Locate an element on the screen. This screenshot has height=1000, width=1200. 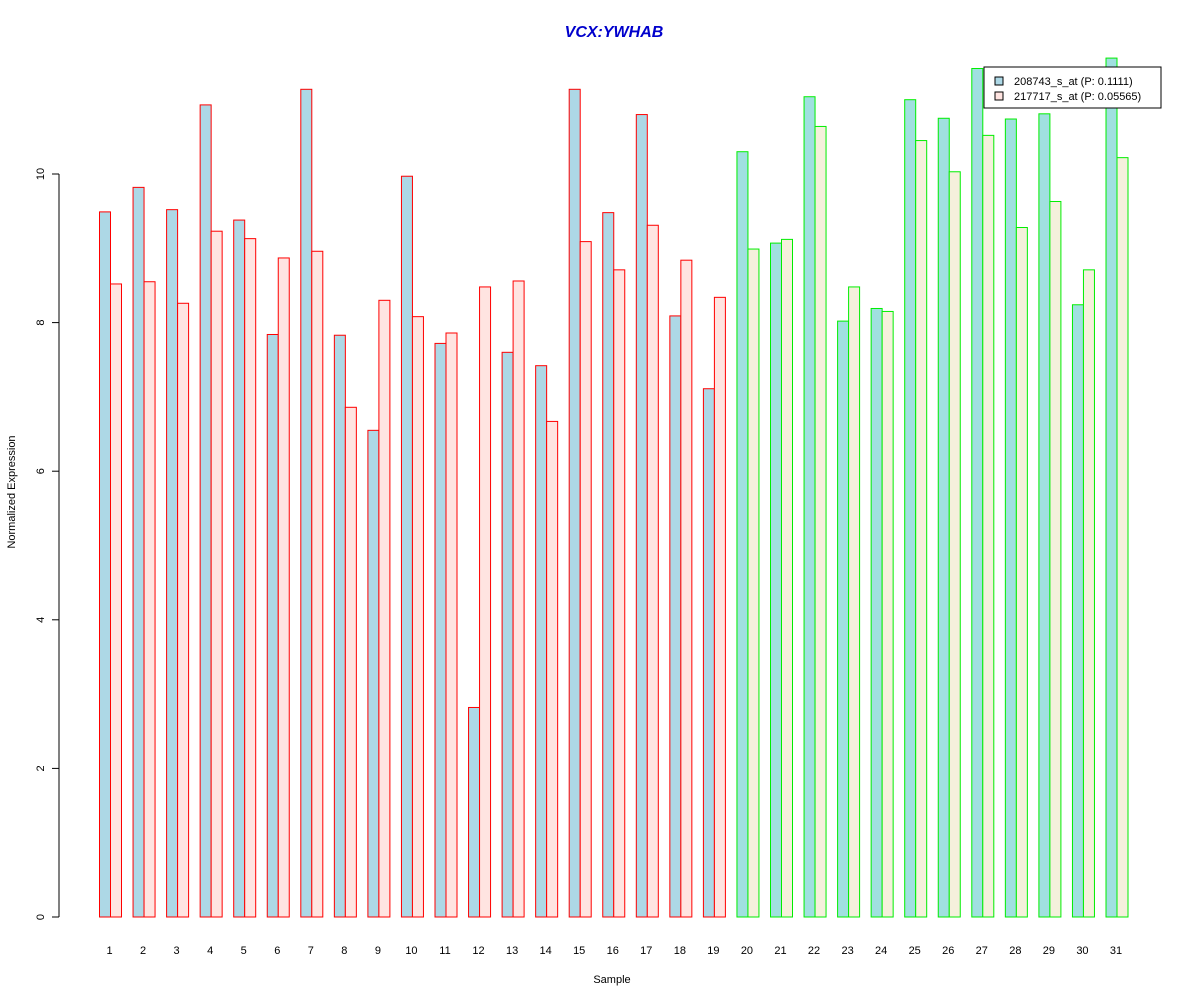
legend-label-series-1: 208743_s_at (P: 0.1111) is located at coordinates (1073, 82).